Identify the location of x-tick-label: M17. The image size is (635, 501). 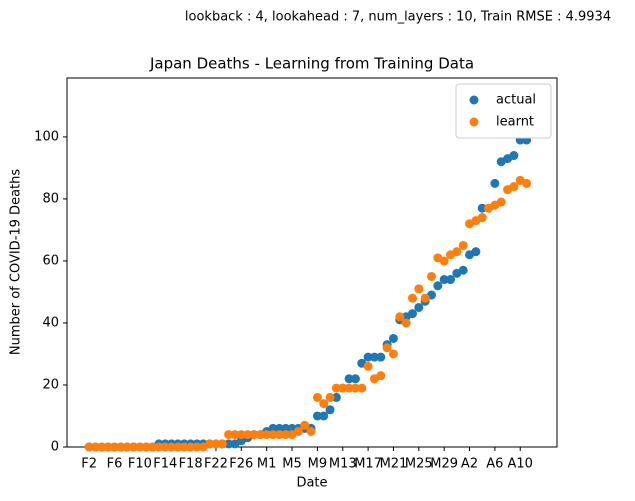
(368, 464).